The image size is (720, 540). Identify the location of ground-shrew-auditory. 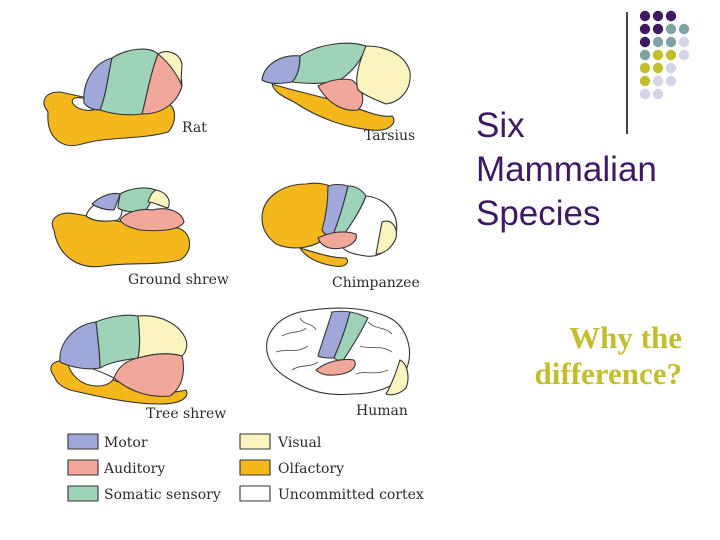
(152, 220).